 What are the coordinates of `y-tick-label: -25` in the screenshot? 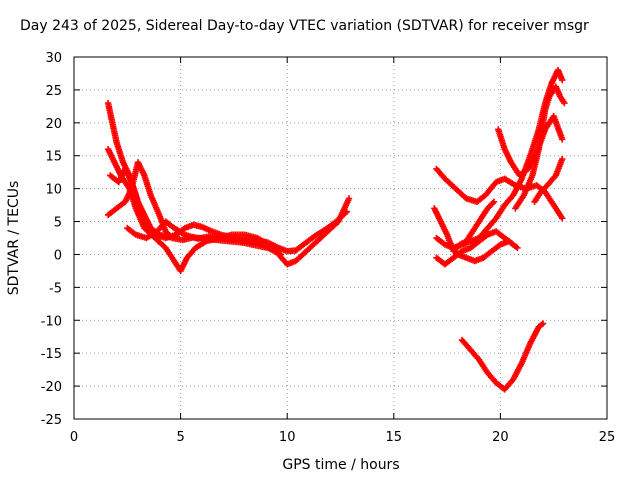 It's located at (51, 420).